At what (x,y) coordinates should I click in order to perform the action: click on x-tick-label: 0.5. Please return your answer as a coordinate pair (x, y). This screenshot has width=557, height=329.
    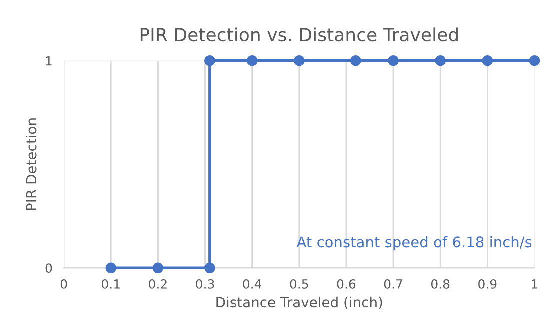
    Looking at the image, I should click on (299, 284).